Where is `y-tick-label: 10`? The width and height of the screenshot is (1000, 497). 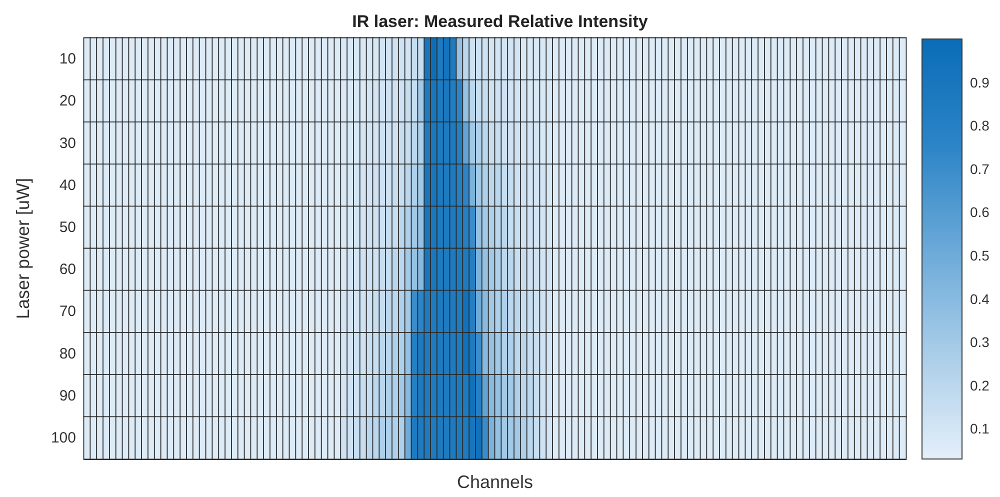 y-tick-label: 10 is located at coordinates (67, 59).